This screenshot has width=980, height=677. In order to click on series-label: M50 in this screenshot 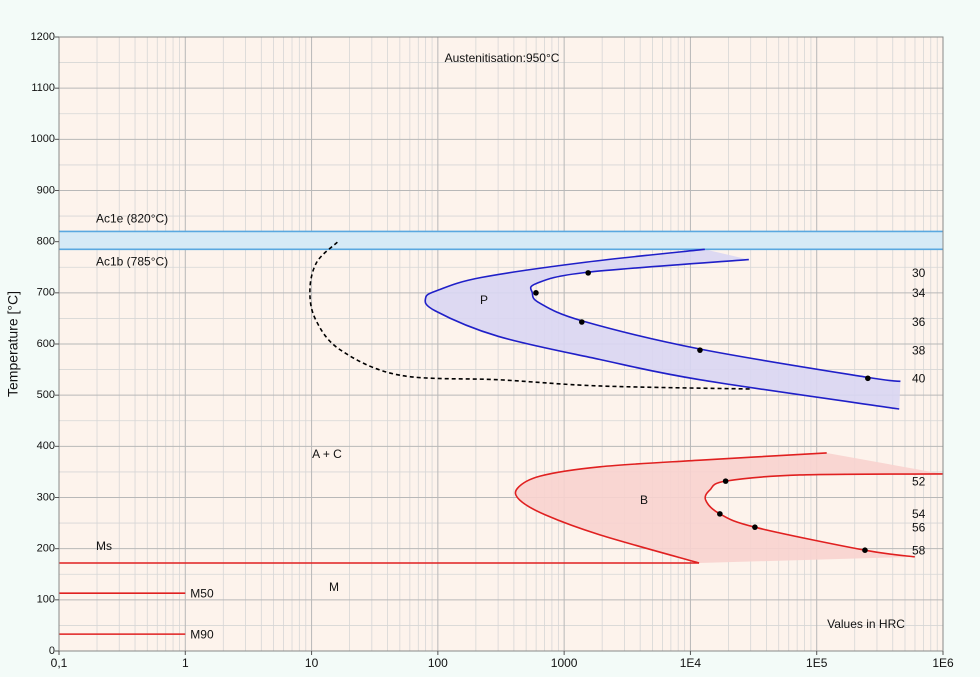, I will do `click(202, 593)`.